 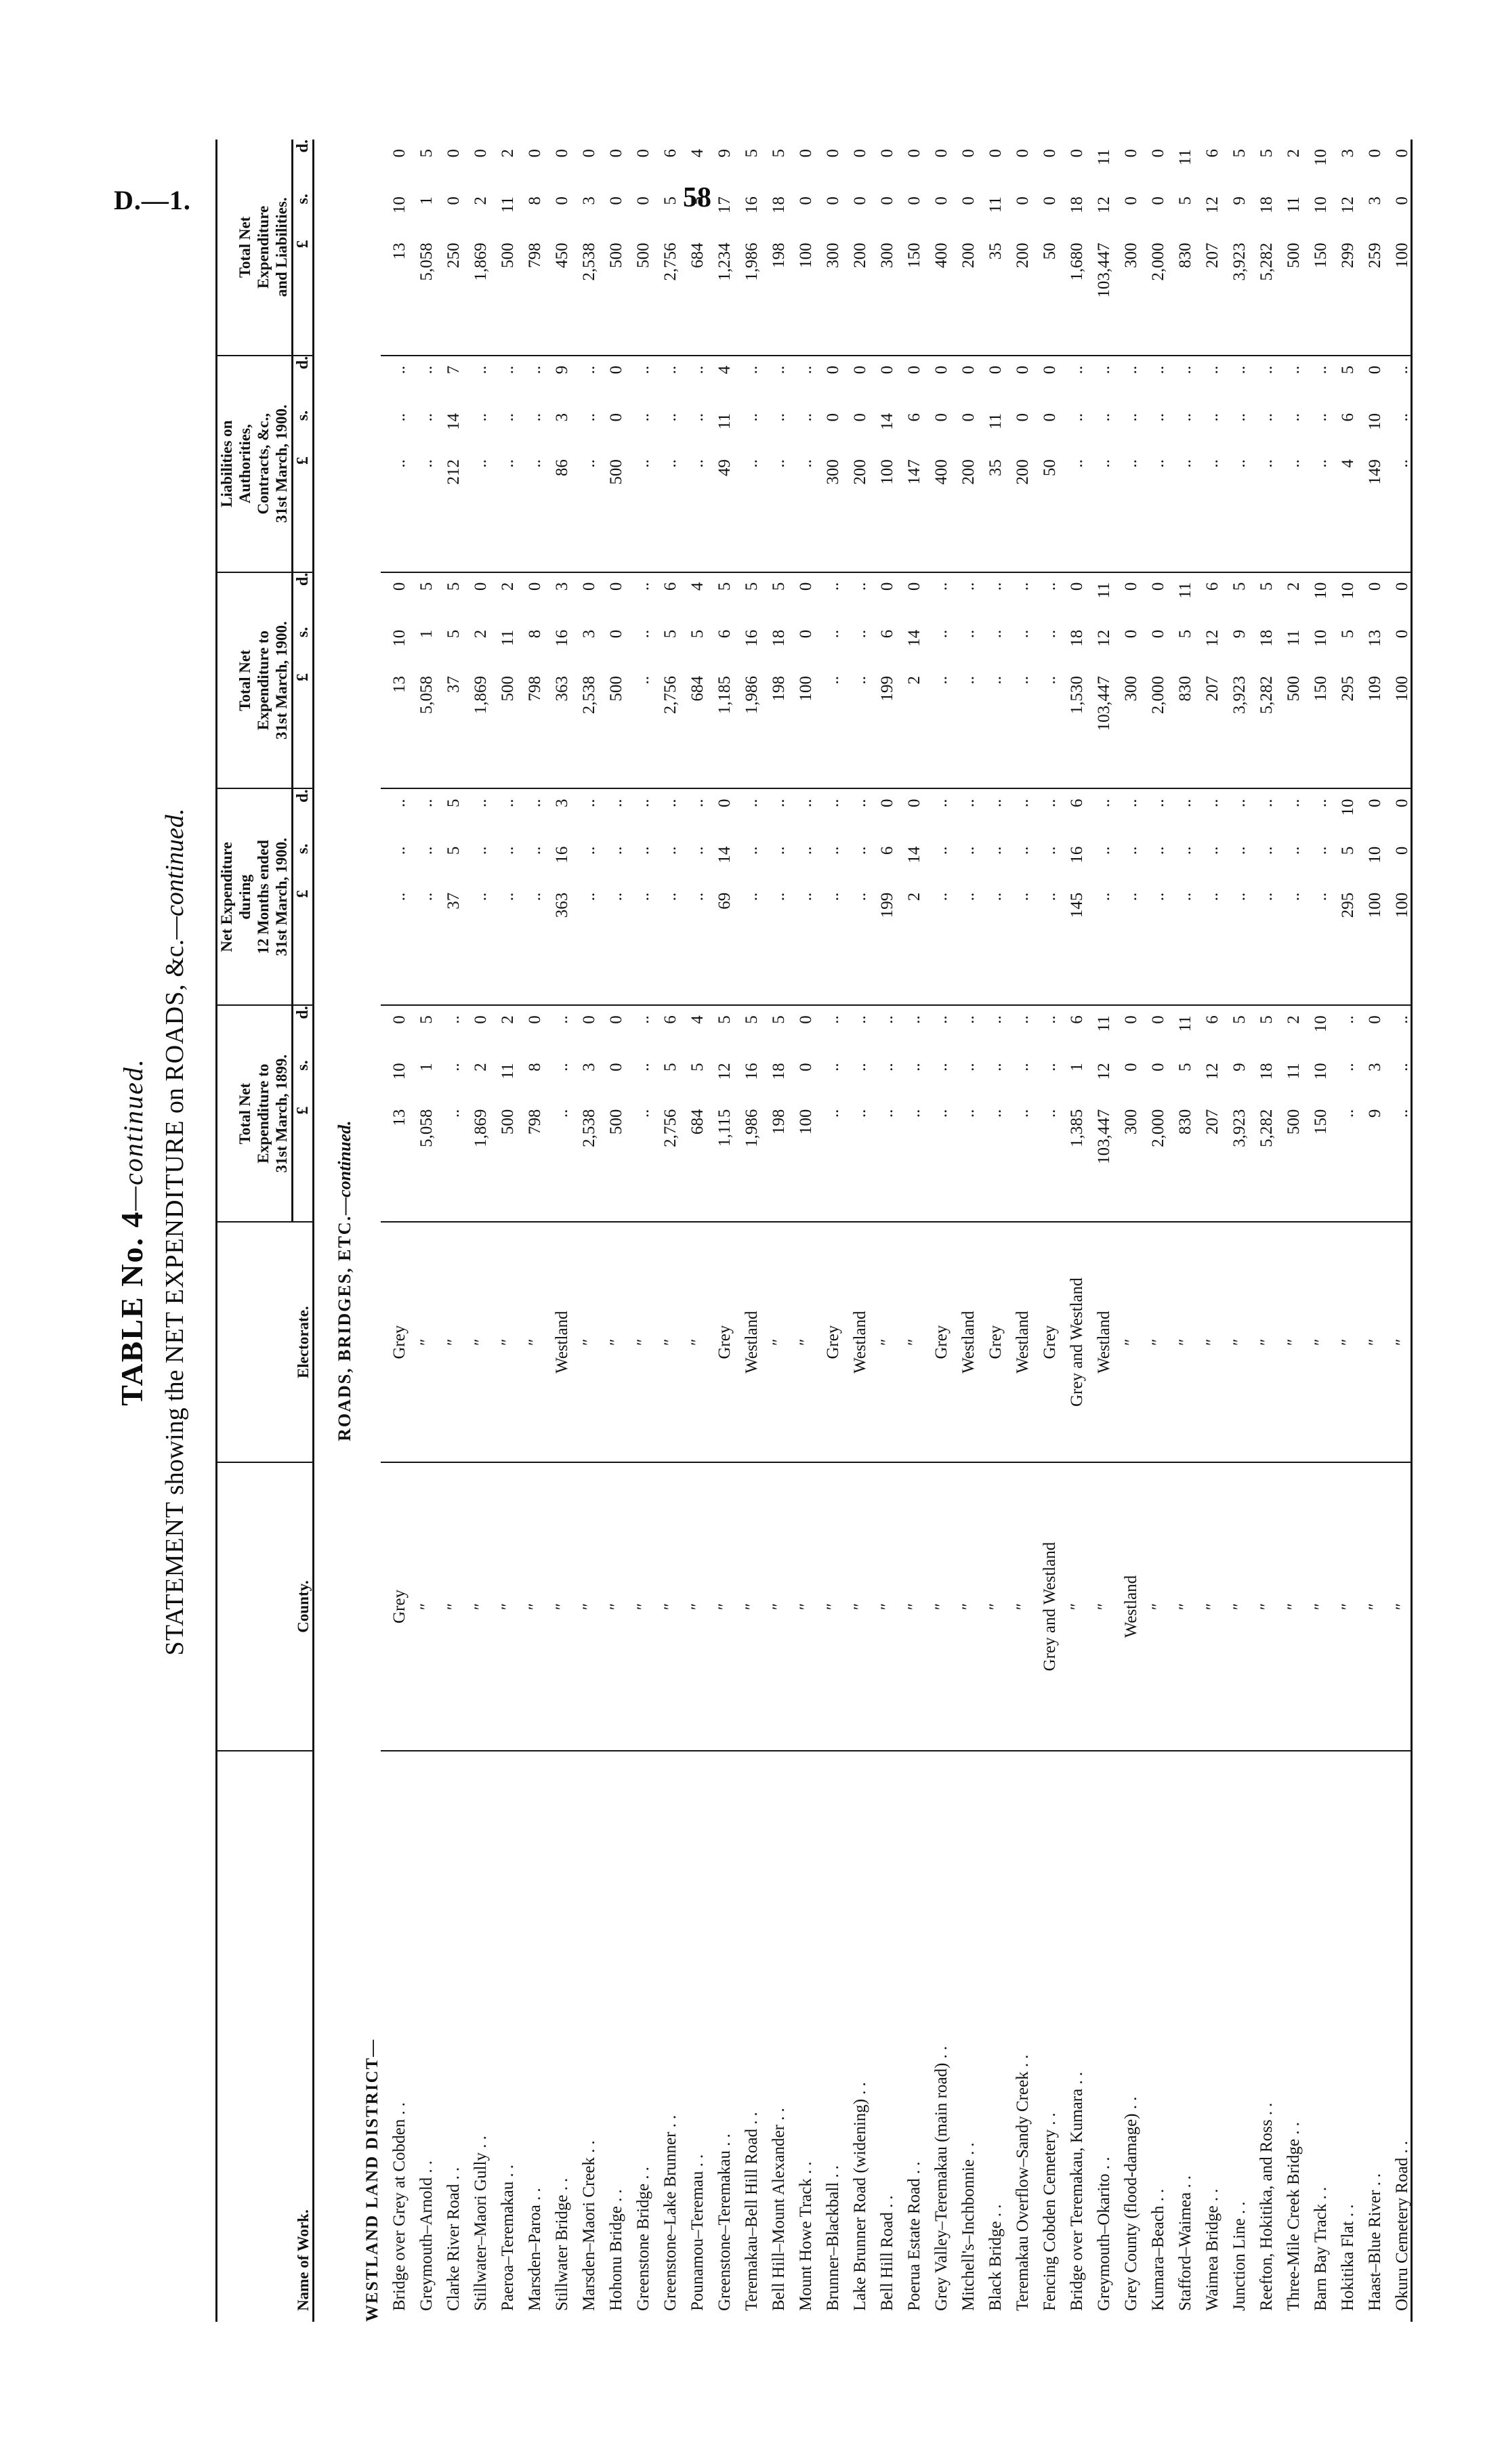 What do you see at coordinates (724, 634) in the screenshot?
I see `cell-total-1900-shillings: 6` at bounding box center [724, 634].